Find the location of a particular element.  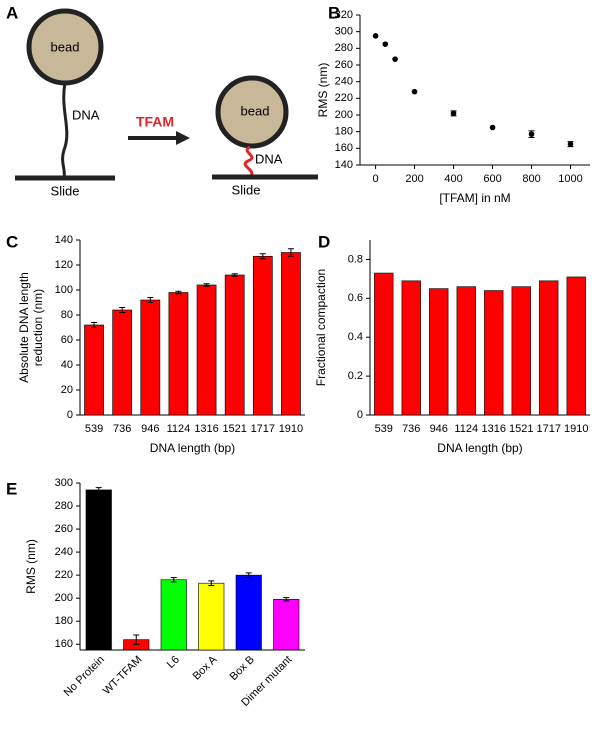

y-axis-label: reduction (nm) is located at coordinates (38, 327).